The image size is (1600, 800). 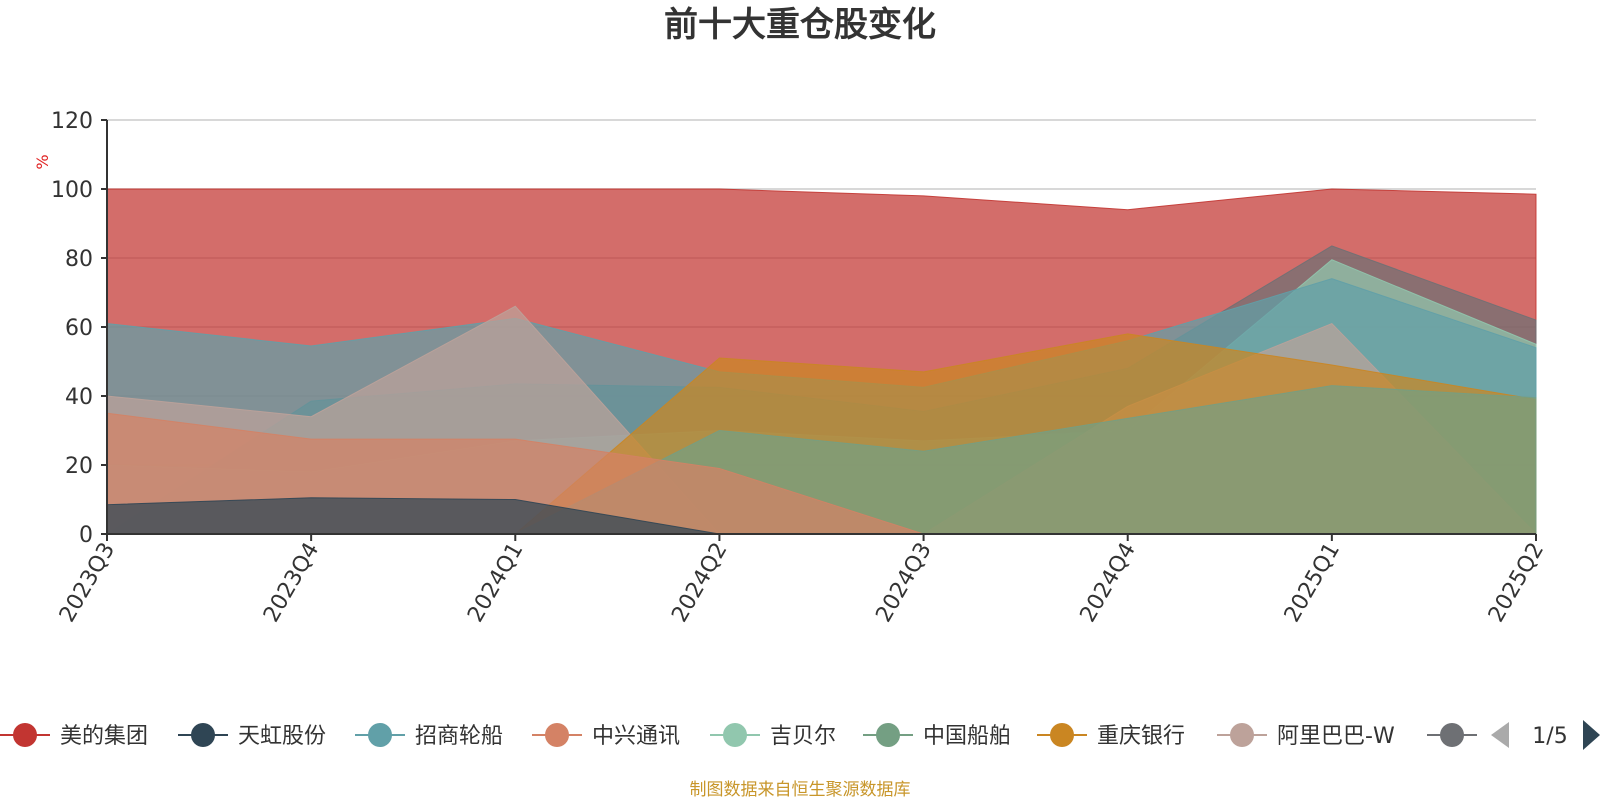 I want to click on legend-item-吉贝尔: 吉贝尔, so click(x=773, y=736).